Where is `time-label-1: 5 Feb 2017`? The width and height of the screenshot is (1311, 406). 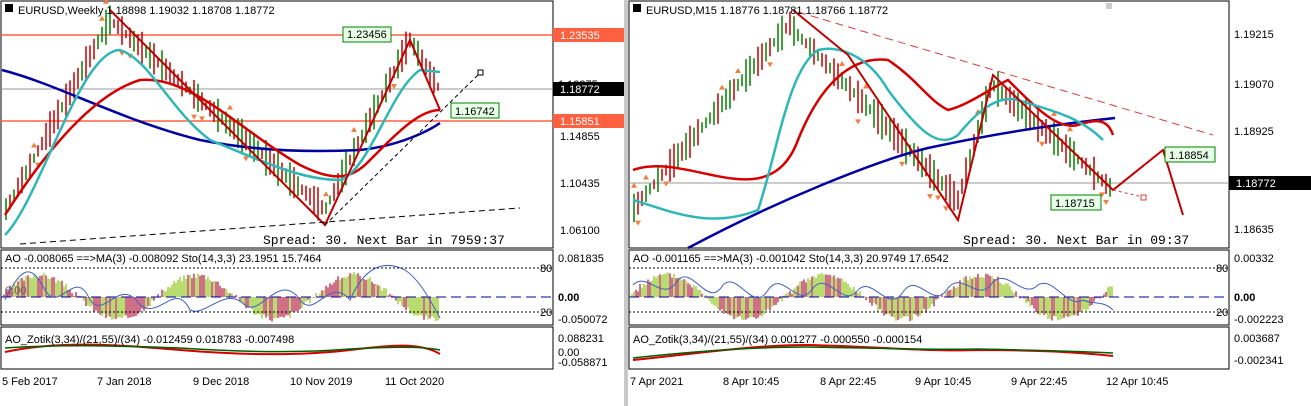 time-label-1: 5 Feb 2017 is located at coordinates (30, 382).